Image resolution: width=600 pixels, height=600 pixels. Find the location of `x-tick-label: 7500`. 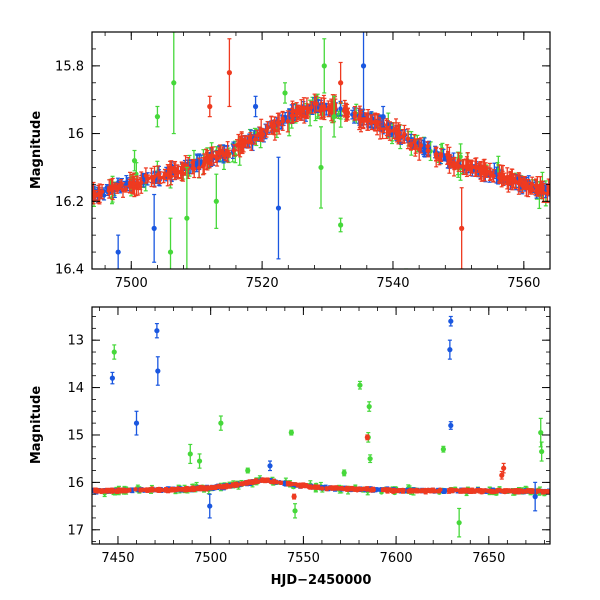

x-tick-label: 7500 is located at coordinates (210, 558).